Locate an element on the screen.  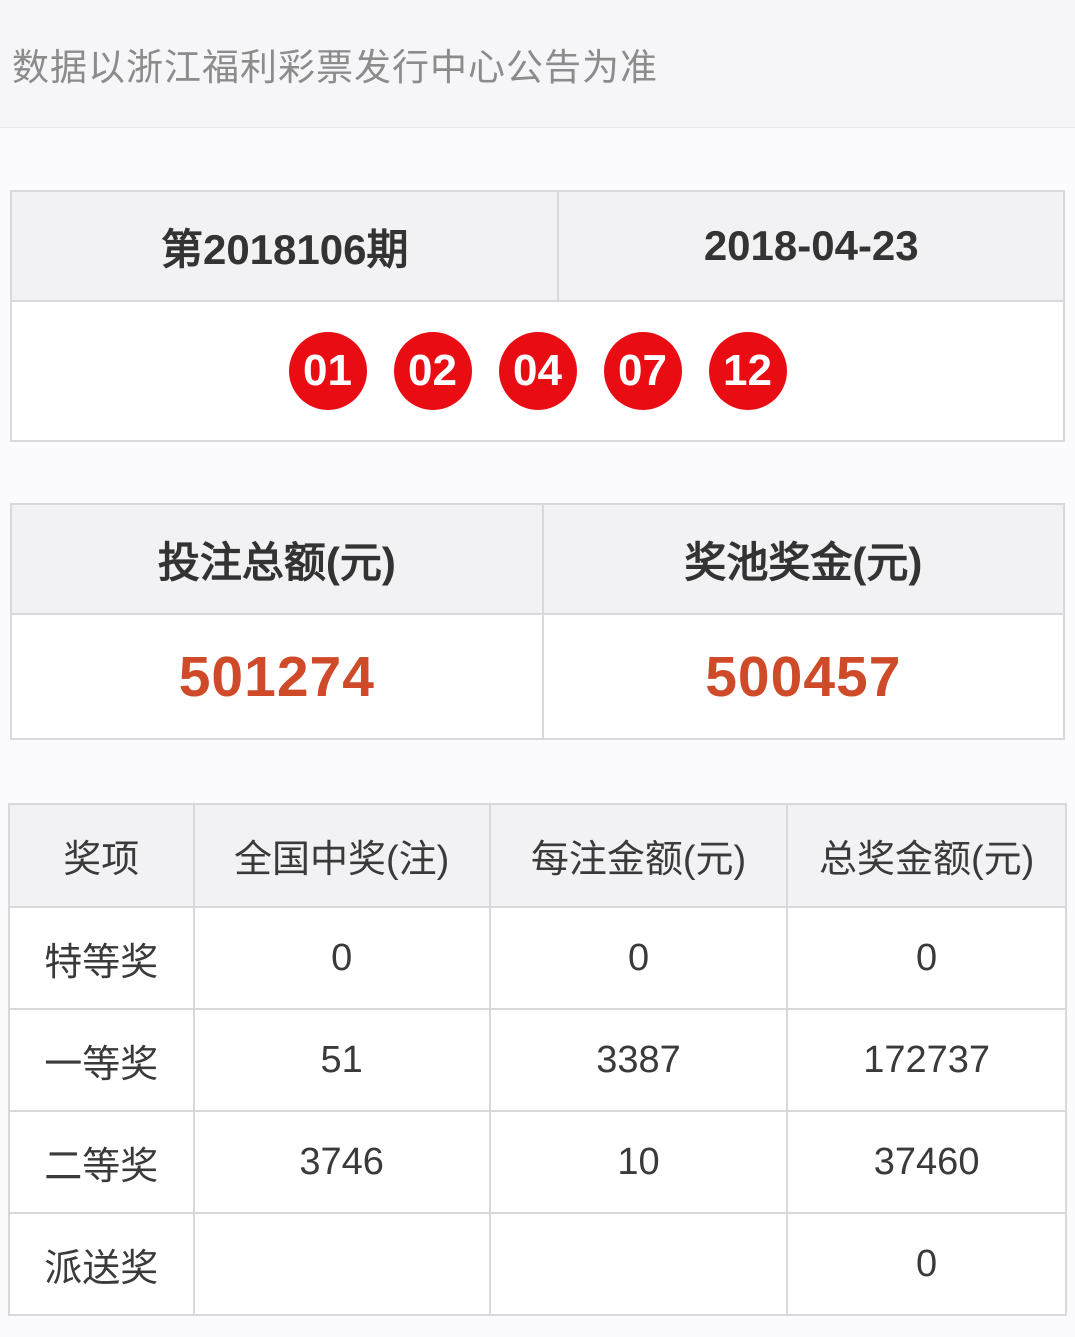
prize-row-count: 3746 is located at coordinates (341, 1162).